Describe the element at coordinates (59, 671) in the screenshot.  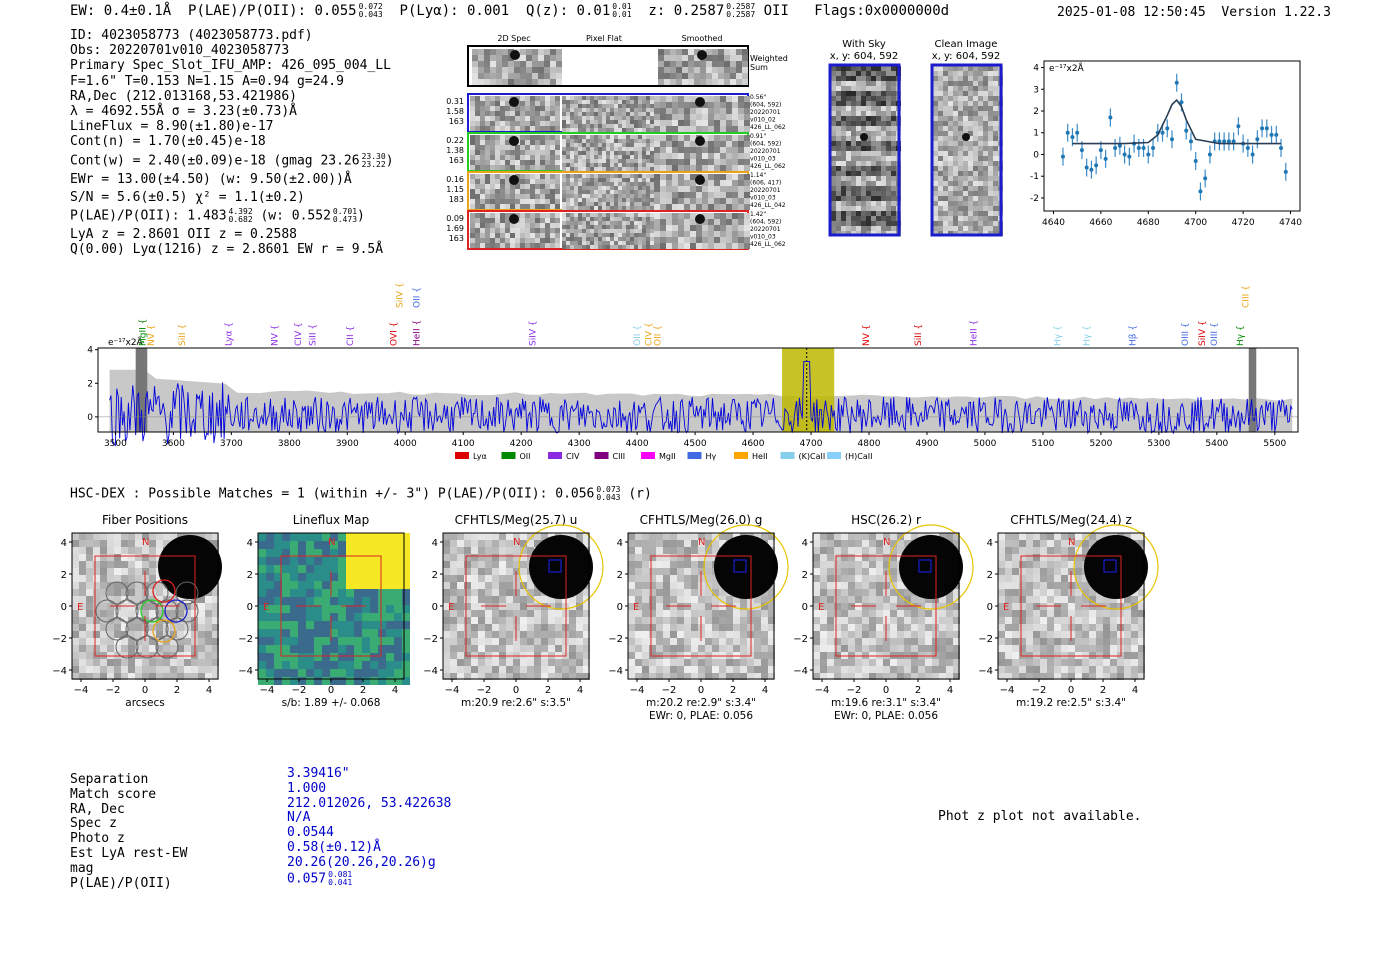
I see `cutout-ytick-label: −4` at that location.